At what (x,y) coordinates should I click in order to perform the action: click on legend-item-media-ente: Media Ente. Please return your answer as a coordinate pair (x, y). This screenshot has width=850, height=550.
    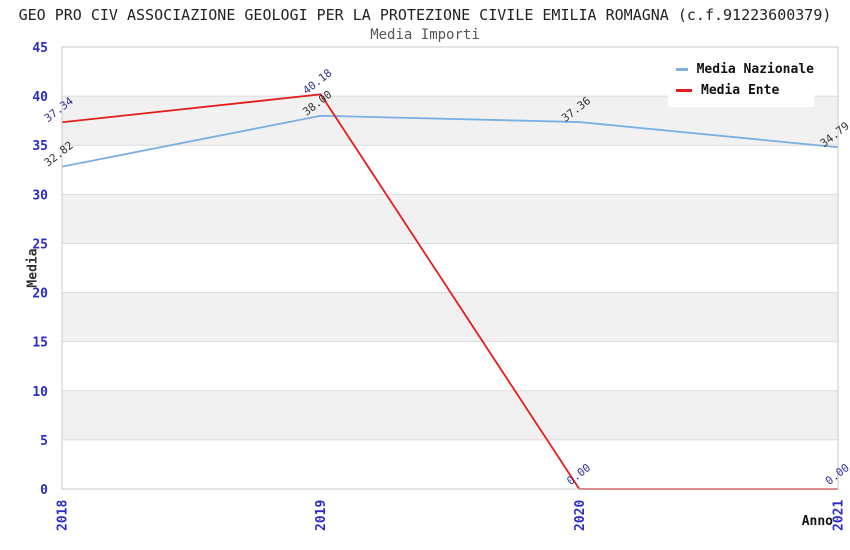
    Looking at the image, I should click on (745, 90).